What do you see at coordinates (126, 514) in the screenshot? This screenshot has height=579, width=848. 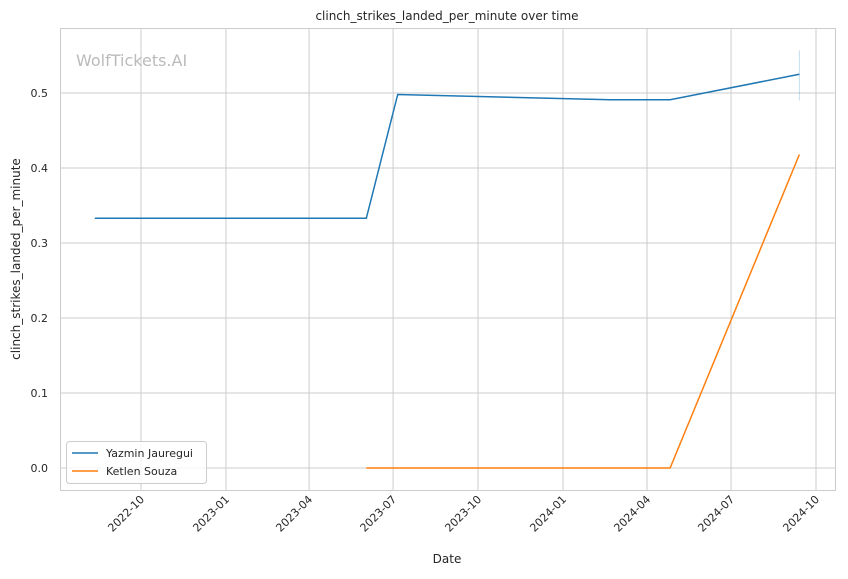 I see `x-tick-label: 2022-10` at bounding box center [126, 514].